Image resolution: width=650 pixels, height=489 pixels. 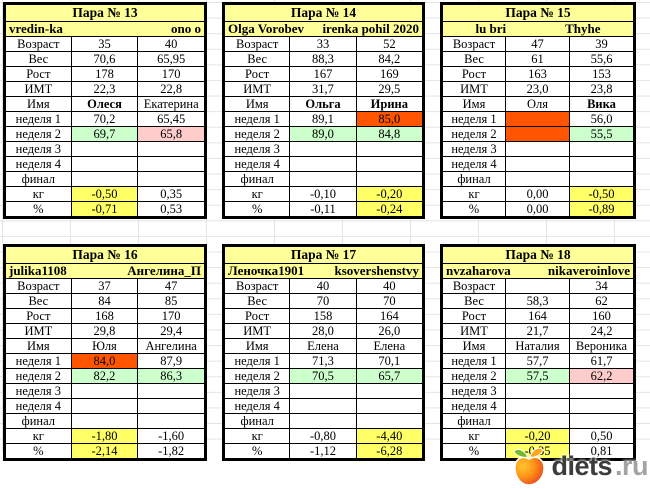 I want to click on week2-cell-2: 55,5, so click(x=601, y=134).